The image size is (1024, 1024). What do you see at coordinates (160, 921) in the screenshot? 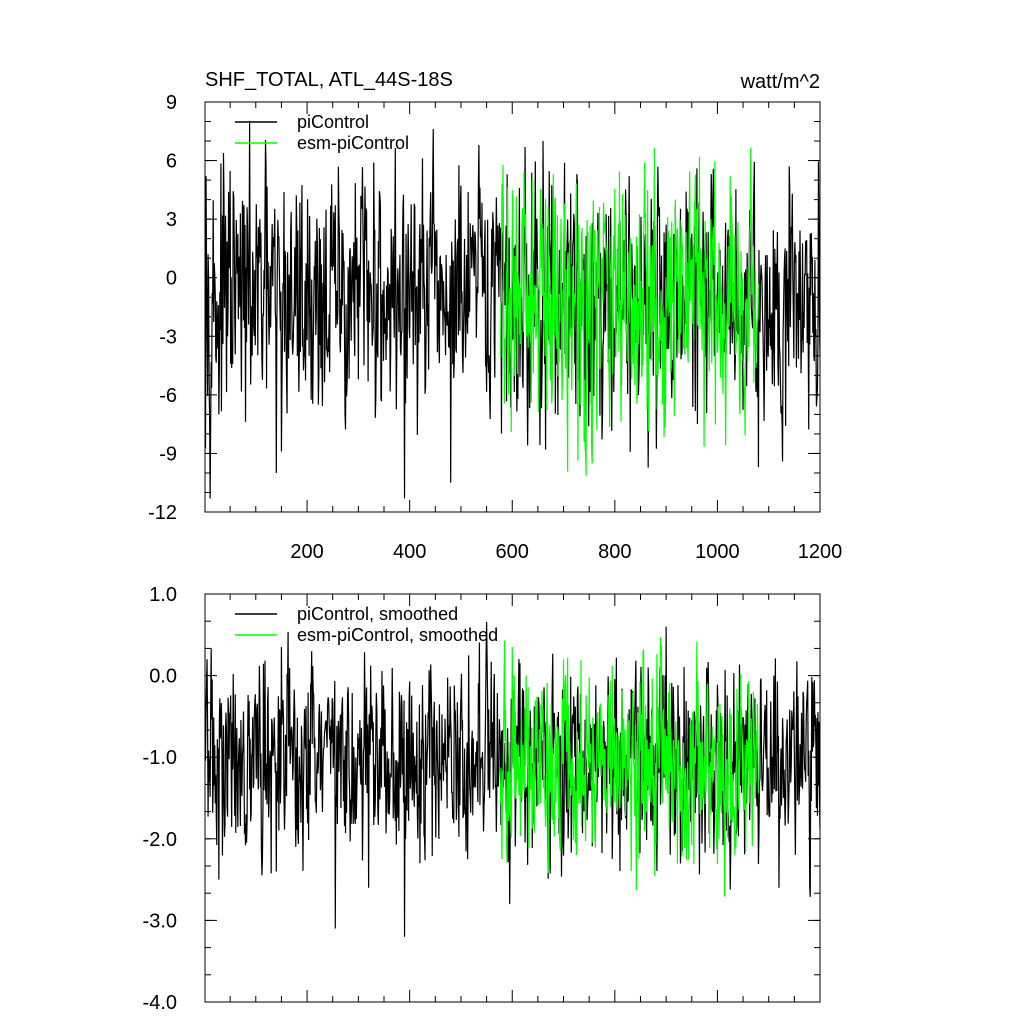
I see `y-tick-label: -3.0` at bounding box center [160, 921].